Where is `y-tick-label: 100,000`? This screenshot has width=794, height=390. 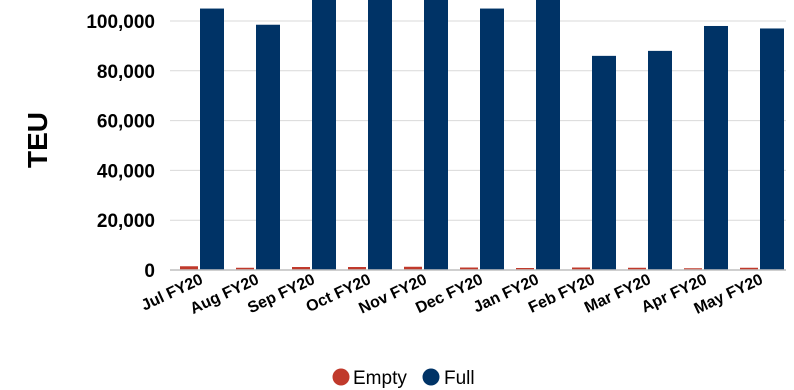 y-tick-label: 100,000 is located at coordinates (120, 22).